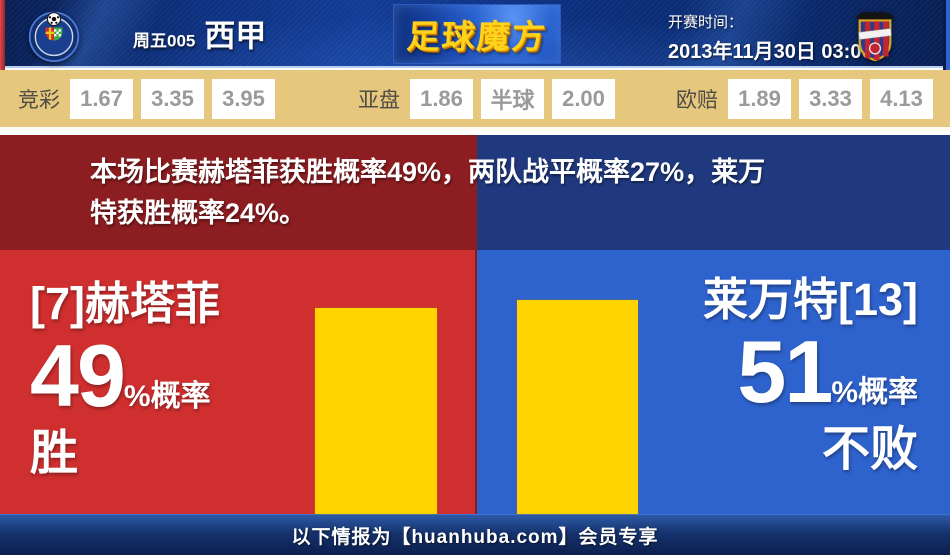 Image resolution: width=950 pixels, height=555 pixels. I want to click on odds-value: 3.33, so click(830, 98).